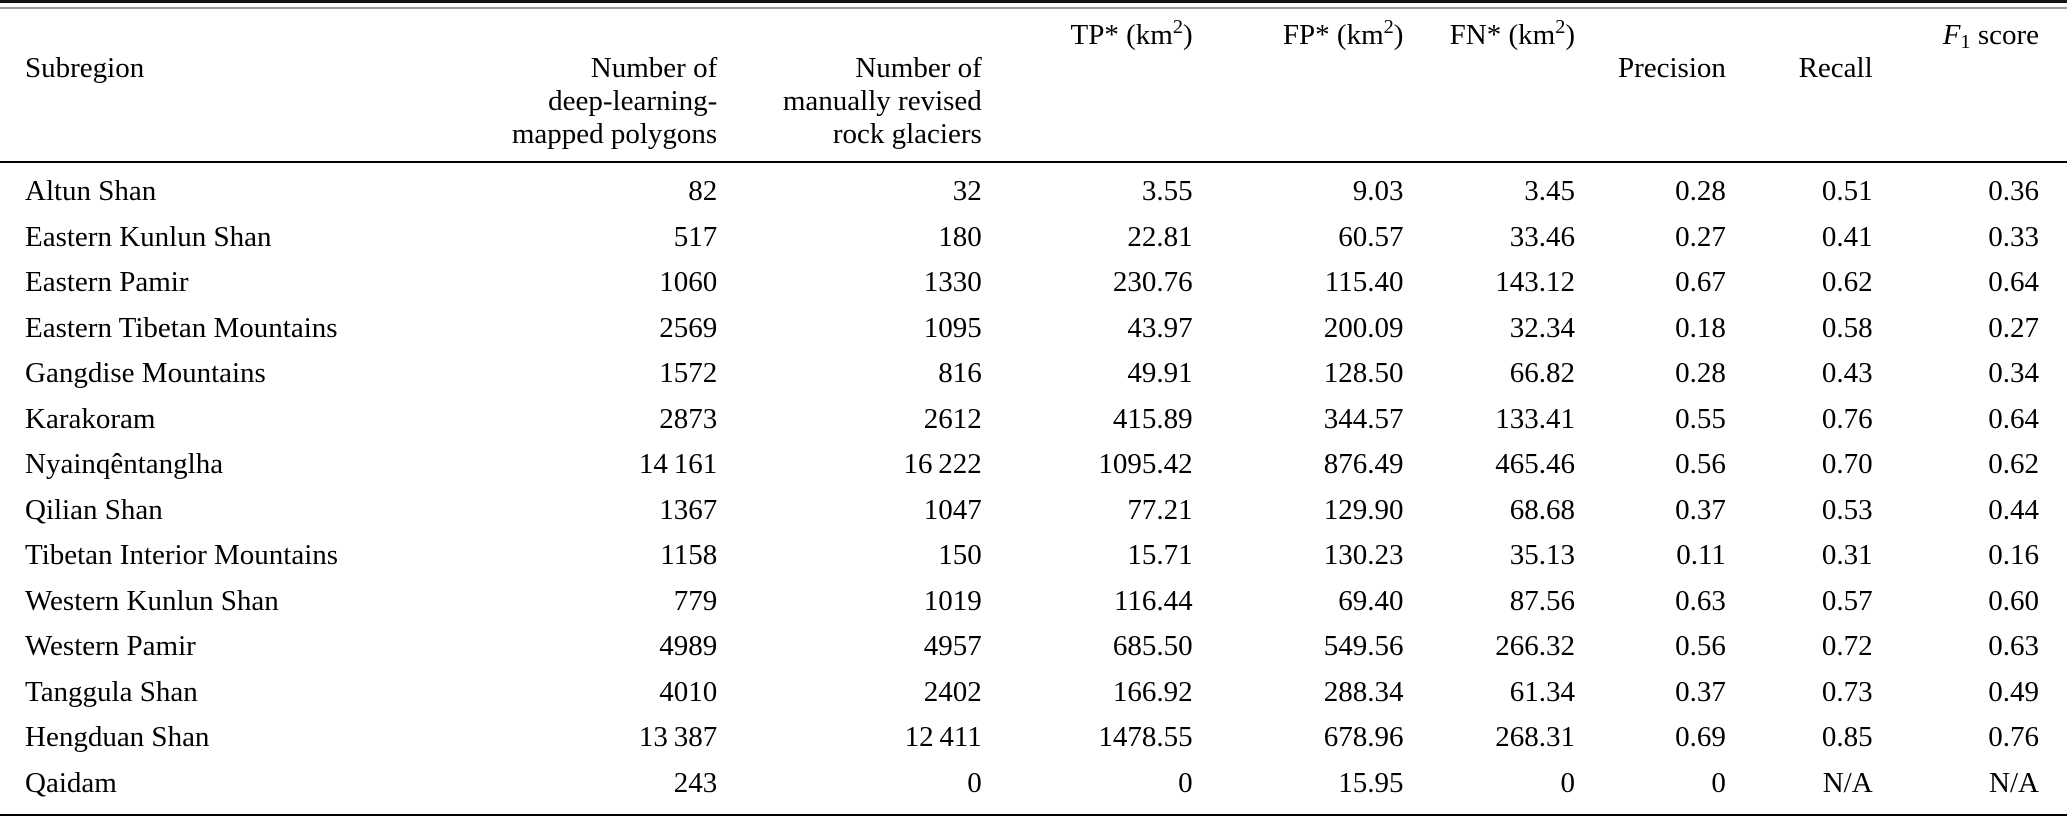 This screenshot has height=840, width=2067. What do you see at coordinates (1650, 85) in the screenshot?
I see `col-header-precision: Precision` at bounding box center [1650, 85].